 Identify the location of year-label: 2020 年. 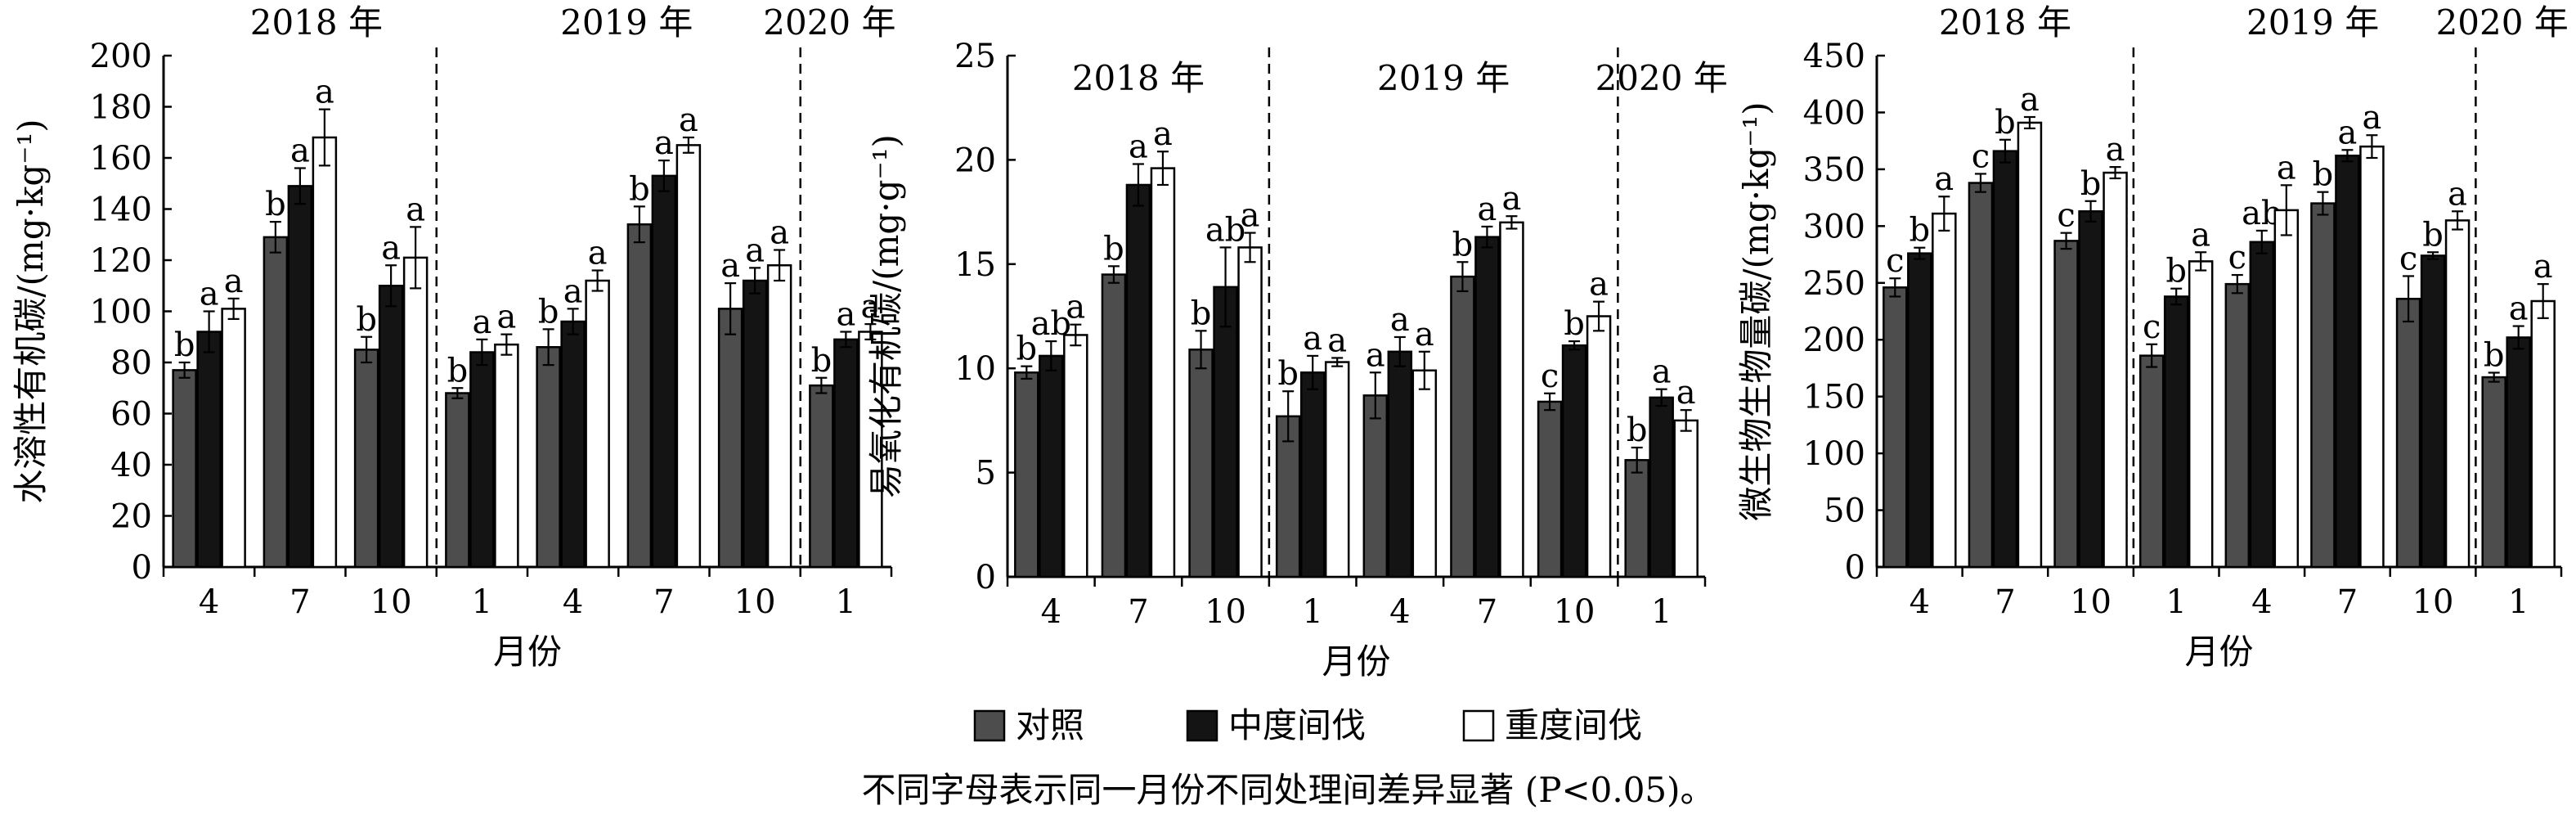
(2502, 23).